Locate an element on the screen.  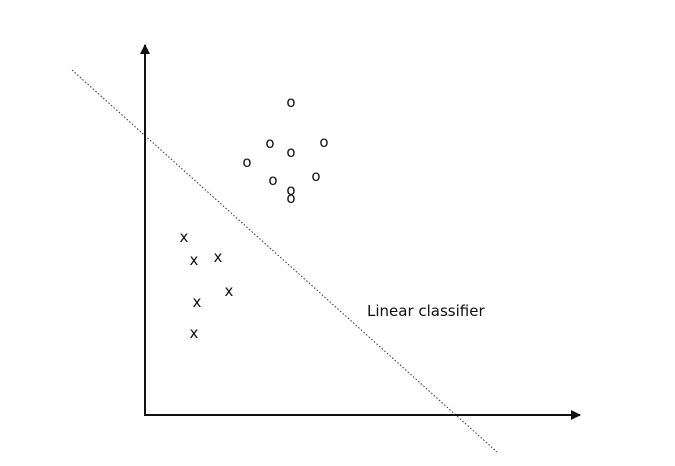
class-o-points: o o o o o o o o o is located at coordinates (285, 150).